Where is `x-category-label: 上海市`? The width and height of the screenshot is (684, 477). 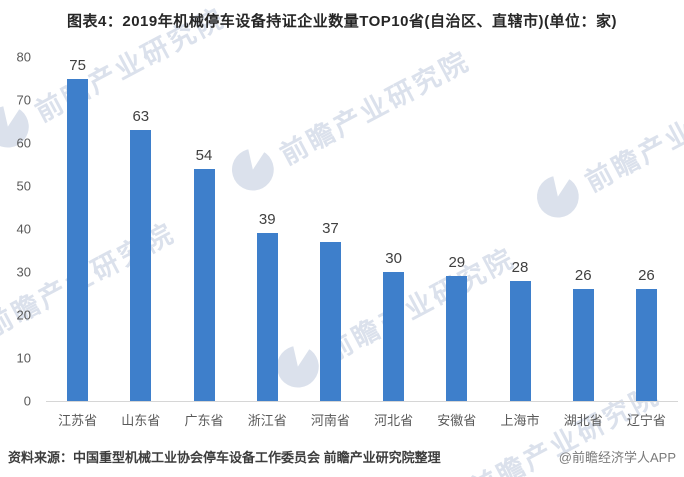
x-category-label: 上海市 is located at coordinates (520, 420).